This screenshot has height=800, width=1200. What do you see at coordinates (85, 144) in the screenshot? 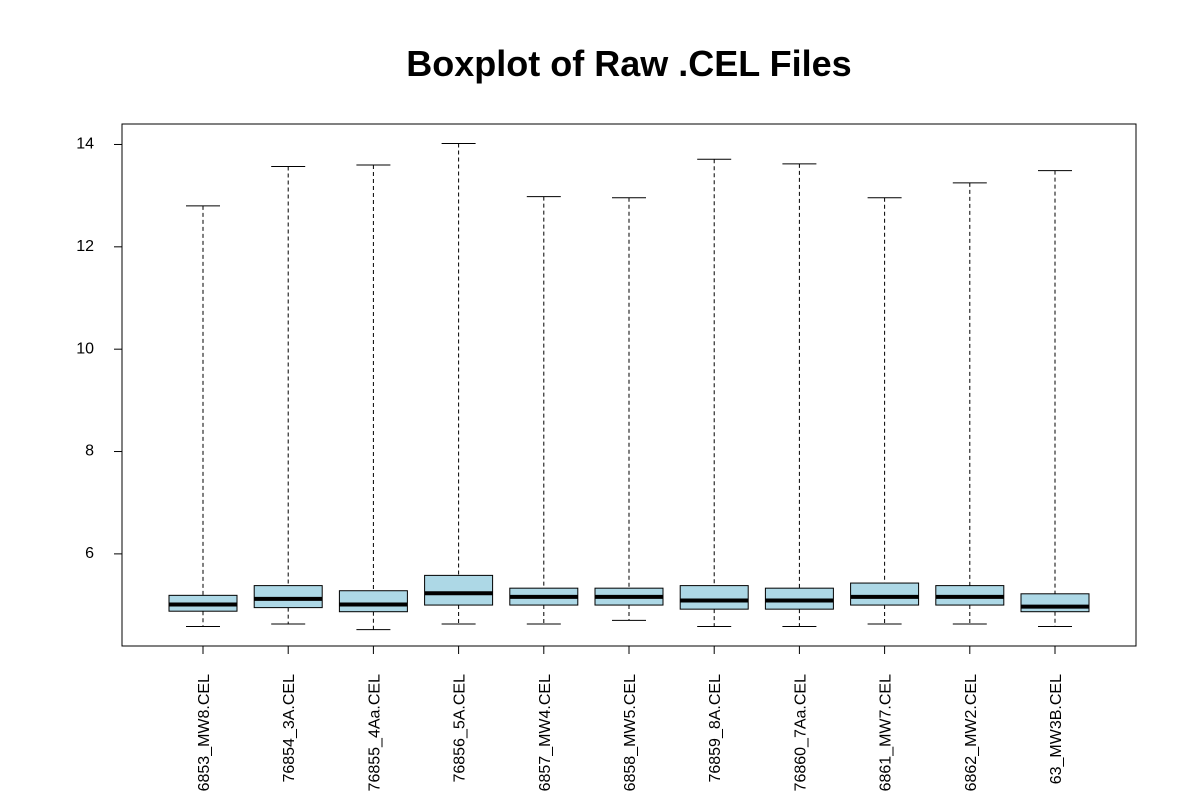
I see `y-tick-label: 14` at bounding box center [85, 144].